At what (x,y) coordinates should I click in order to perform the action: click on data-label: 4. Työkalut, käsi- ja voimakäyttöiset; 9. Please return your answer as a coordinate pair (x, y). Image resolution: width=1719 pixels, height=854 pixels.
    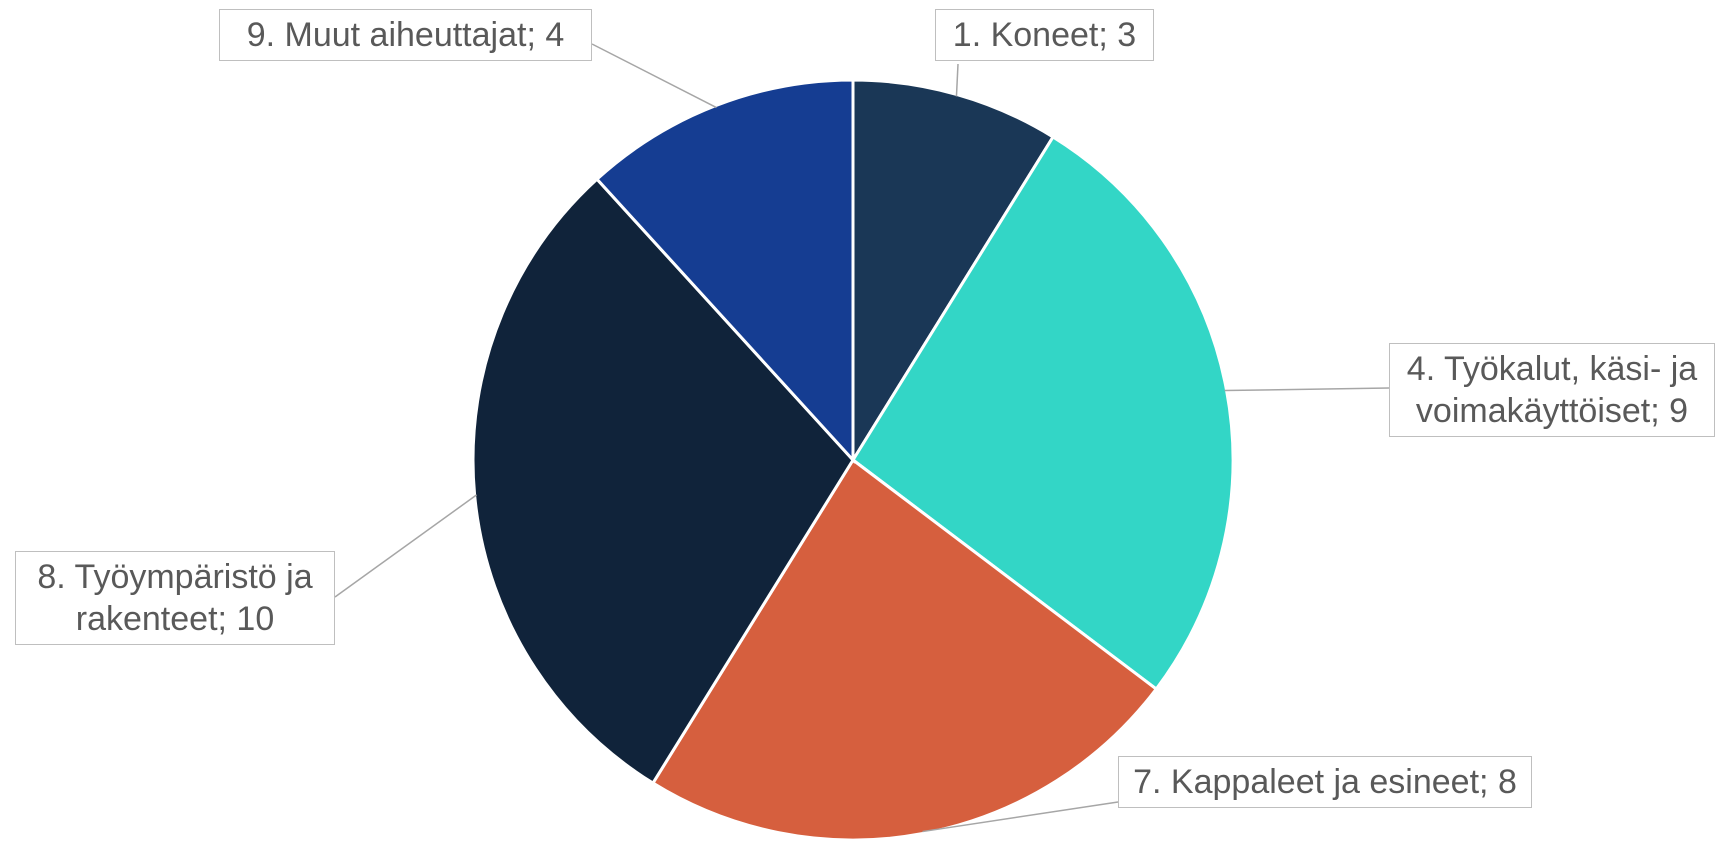
    Looking at the image, I should click on (1552, 390).